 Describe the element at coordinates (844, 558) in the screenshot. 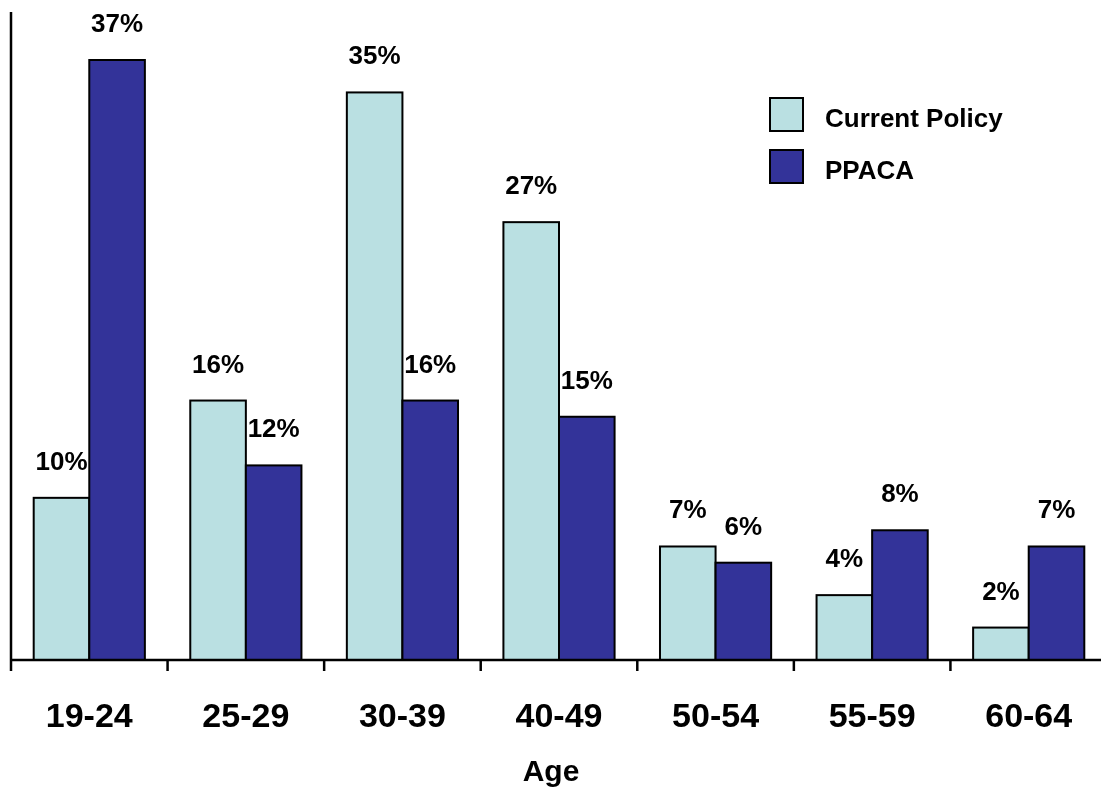

I see `data-label: 4%` at that location.